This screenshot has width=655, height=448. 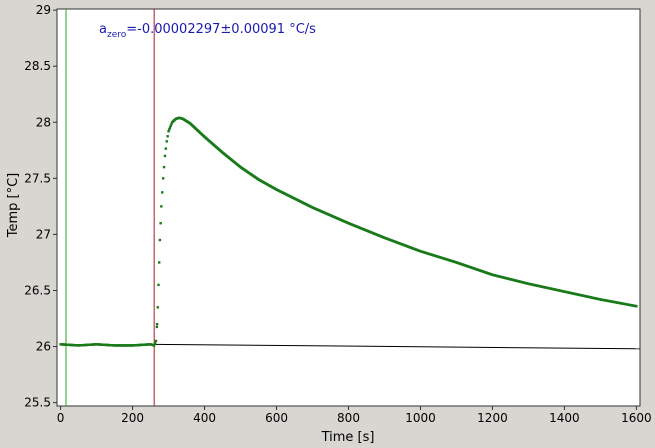 What do you see at coordinates (492, 418) in the screenshot?
I see `x-tick-label: 1200` at bounding box center [492, 418].